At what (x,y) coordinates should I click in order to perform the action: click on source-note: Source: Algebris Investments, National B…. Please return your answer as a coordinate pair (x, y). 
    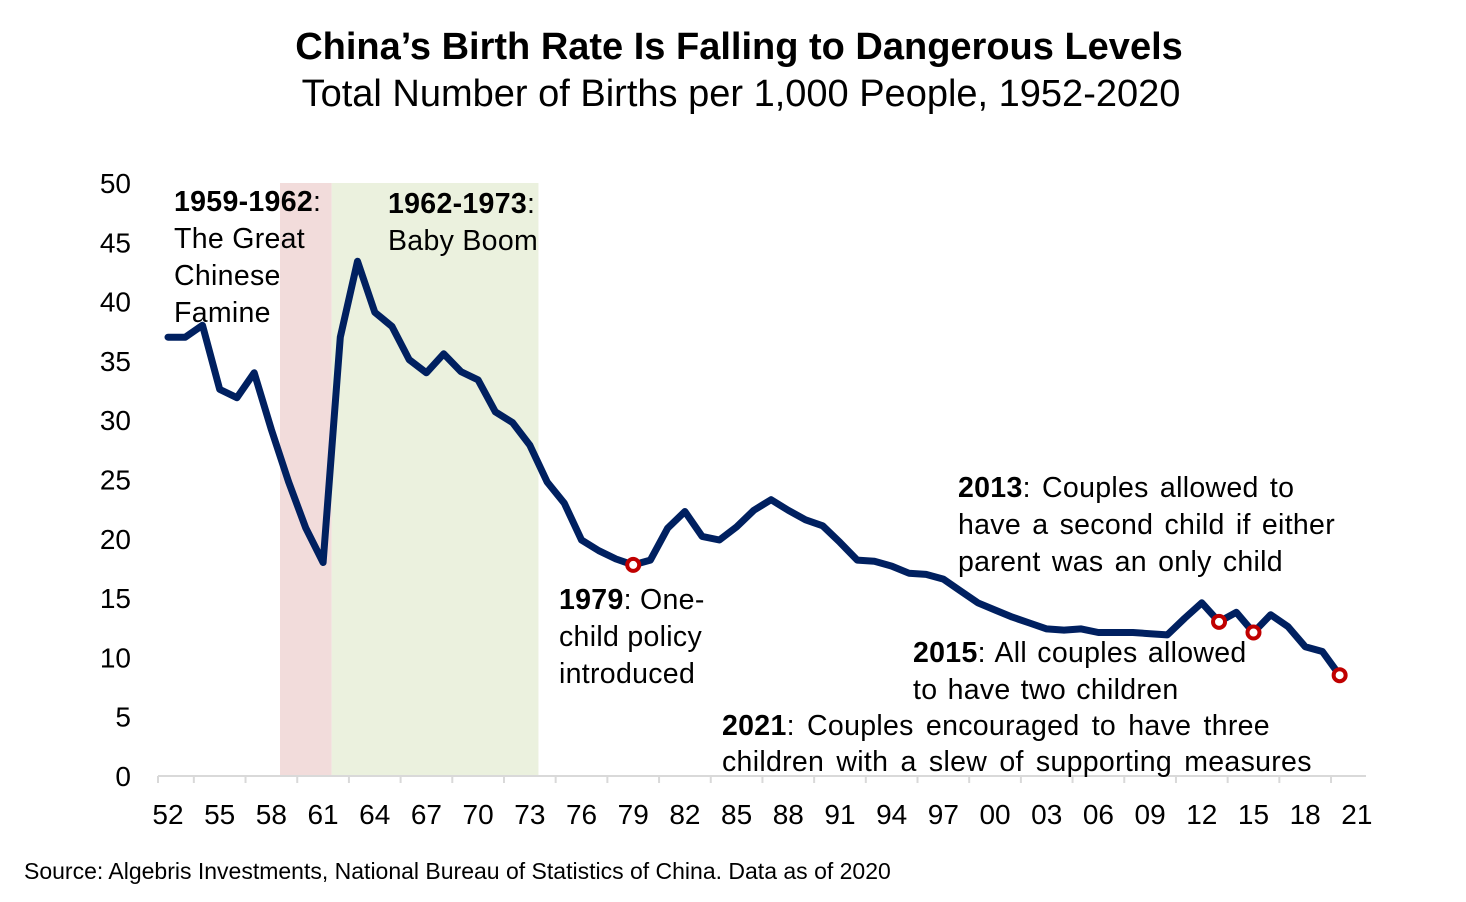
    Looking at the image, I should click on (457, 871).